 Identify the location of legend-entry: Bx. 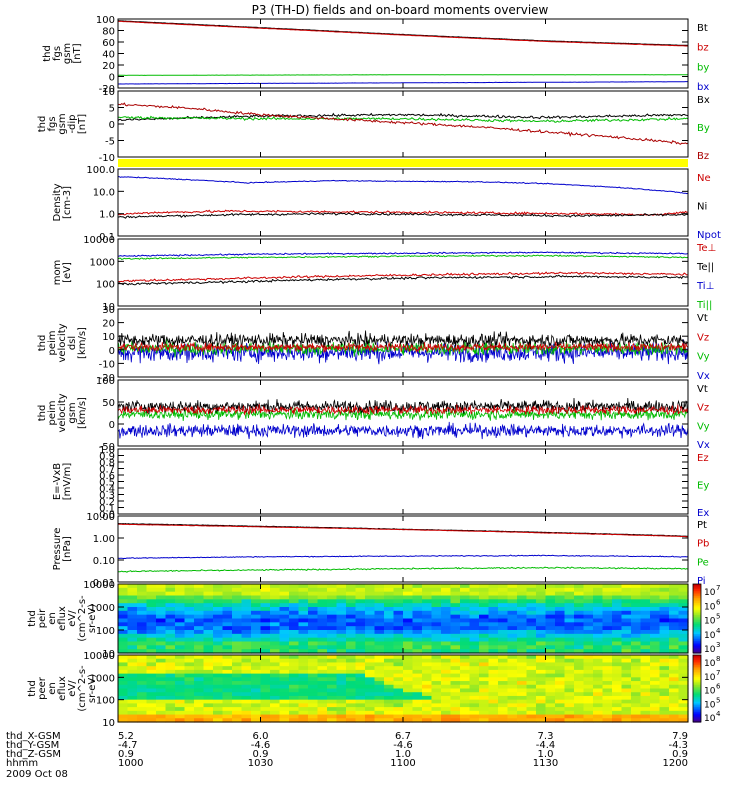
(703, 100).